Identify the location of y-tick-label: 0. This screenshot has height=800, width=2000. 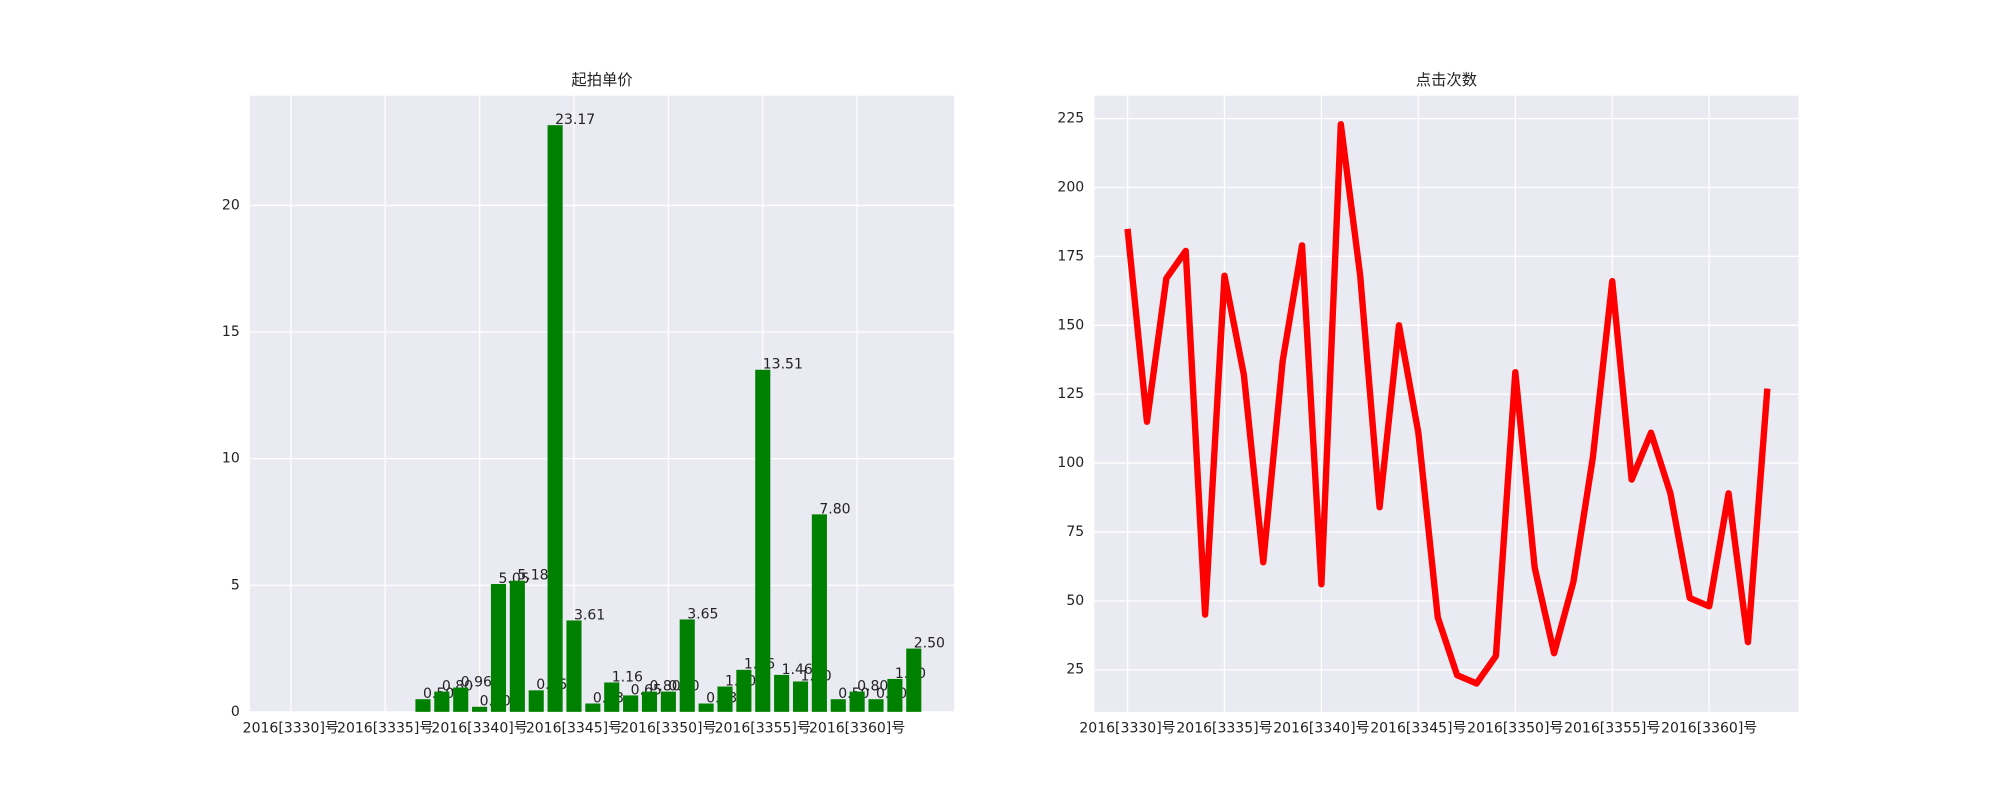
(235, 712).